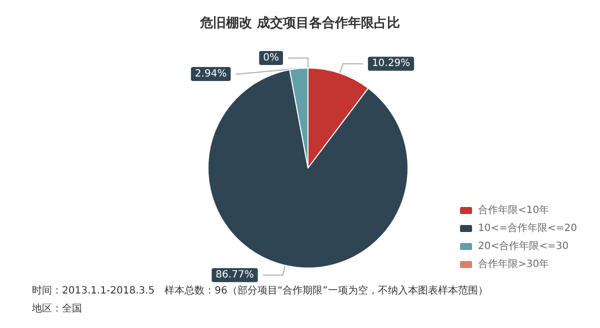  What do you see at coordinates (271, 58) in the screenshot?
I see `text: 0%` at bounding box center [271, 58].